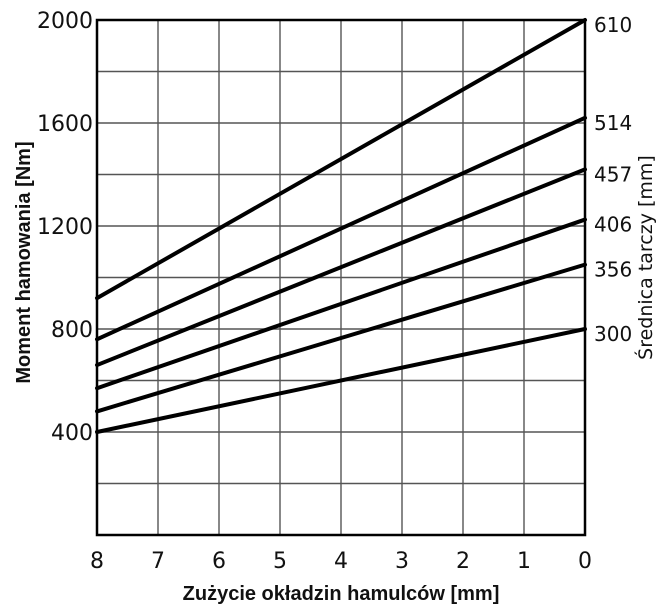 The image size is (663, 606). Describe the element at coordinates (613, 174) in the screenshot. I see `series-label-457: 457` at that location.